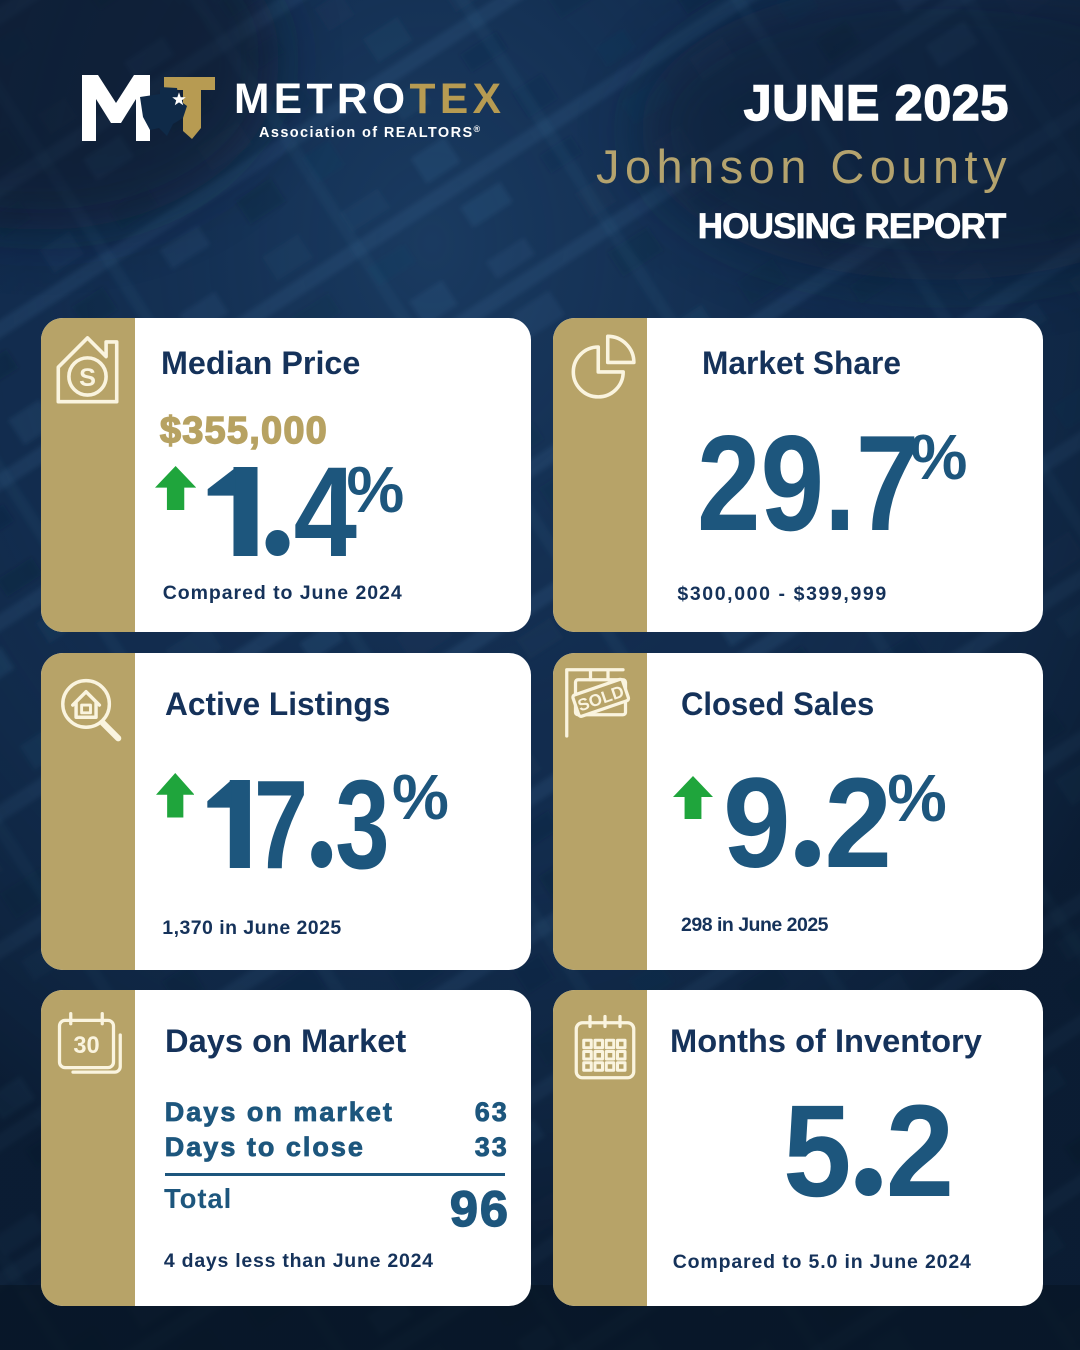 This screenshot has height=1350, width=1080. Describe the element at coordinates (86, 1046) in the screenshot. I see `svg-text: 30` at that location.